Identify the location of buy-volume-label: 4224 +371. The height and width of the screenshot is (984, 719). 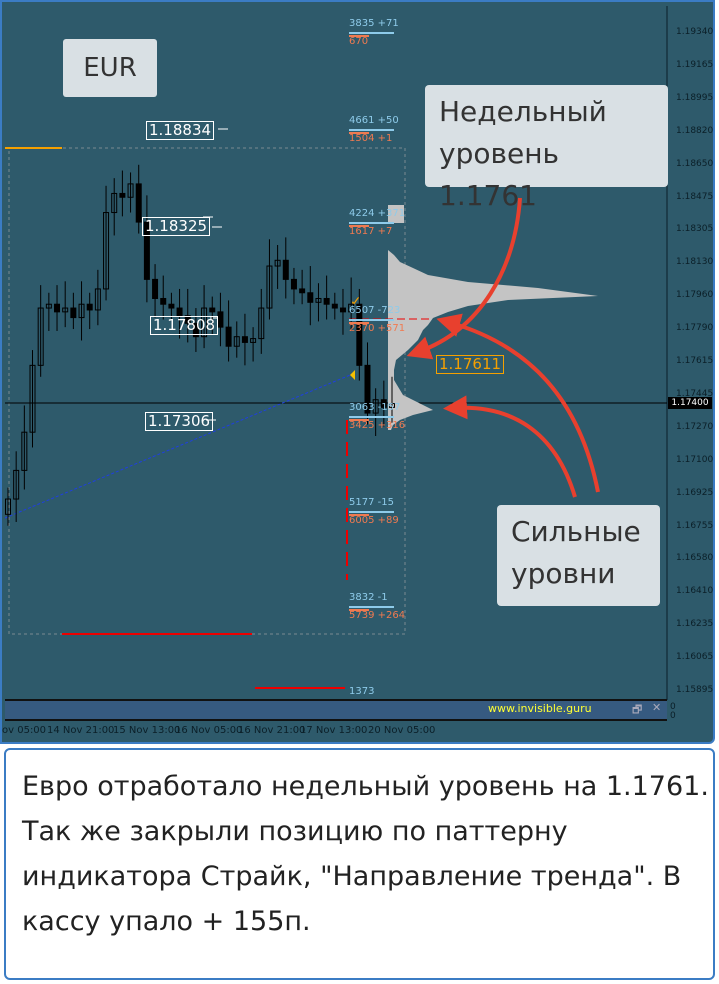
(377, 213).